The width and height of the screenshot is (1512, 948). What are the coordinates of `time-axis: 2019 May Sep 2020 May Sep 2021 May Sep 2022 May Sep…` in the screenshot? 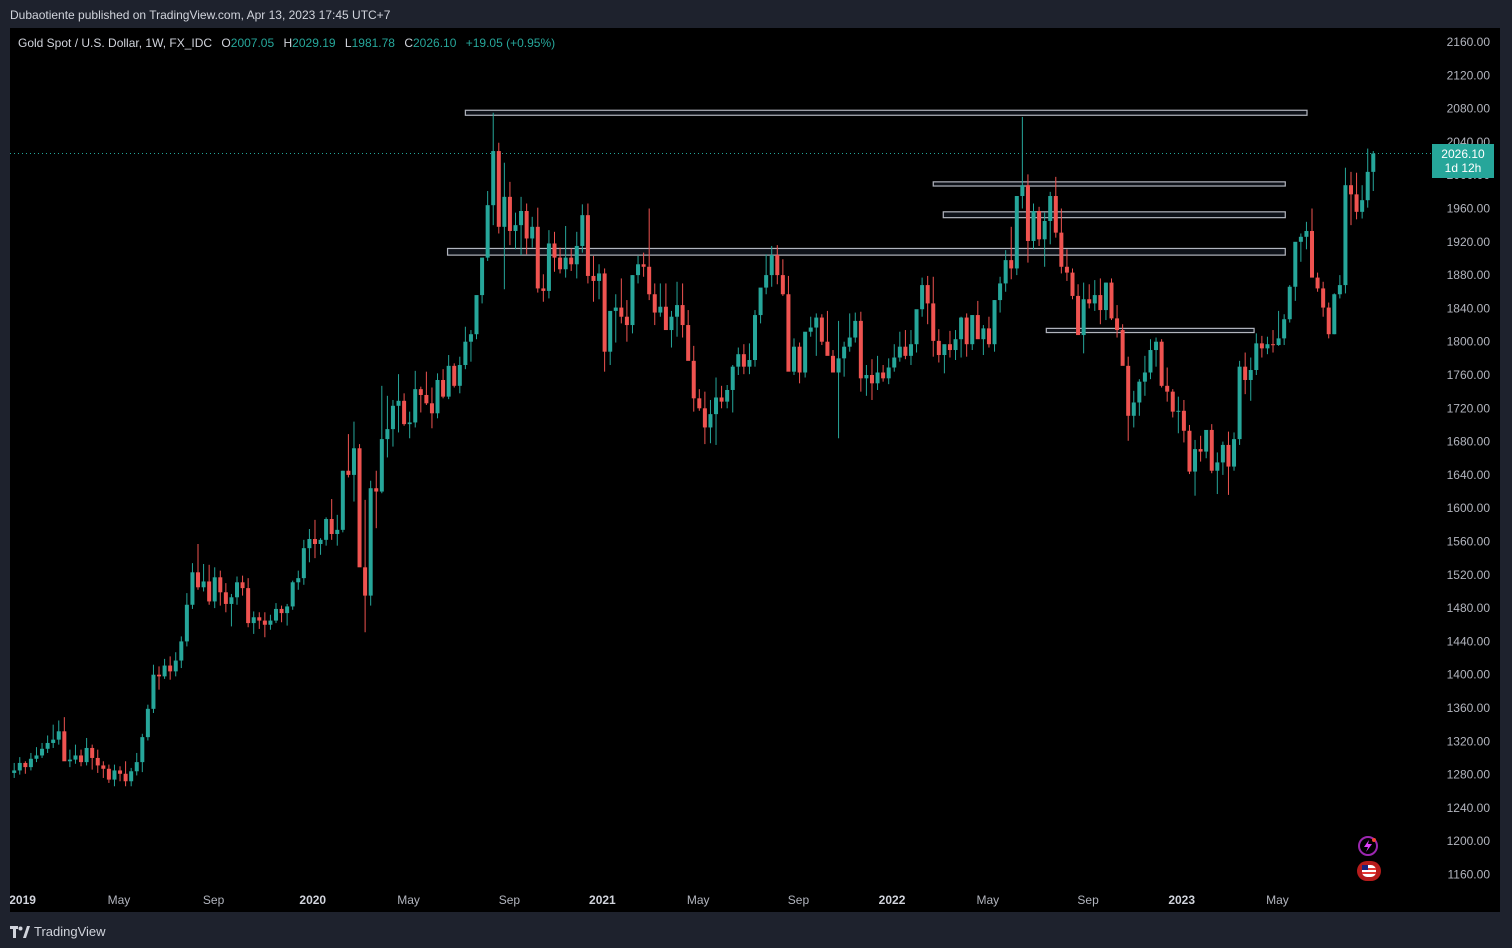 It's located at (649, 900).